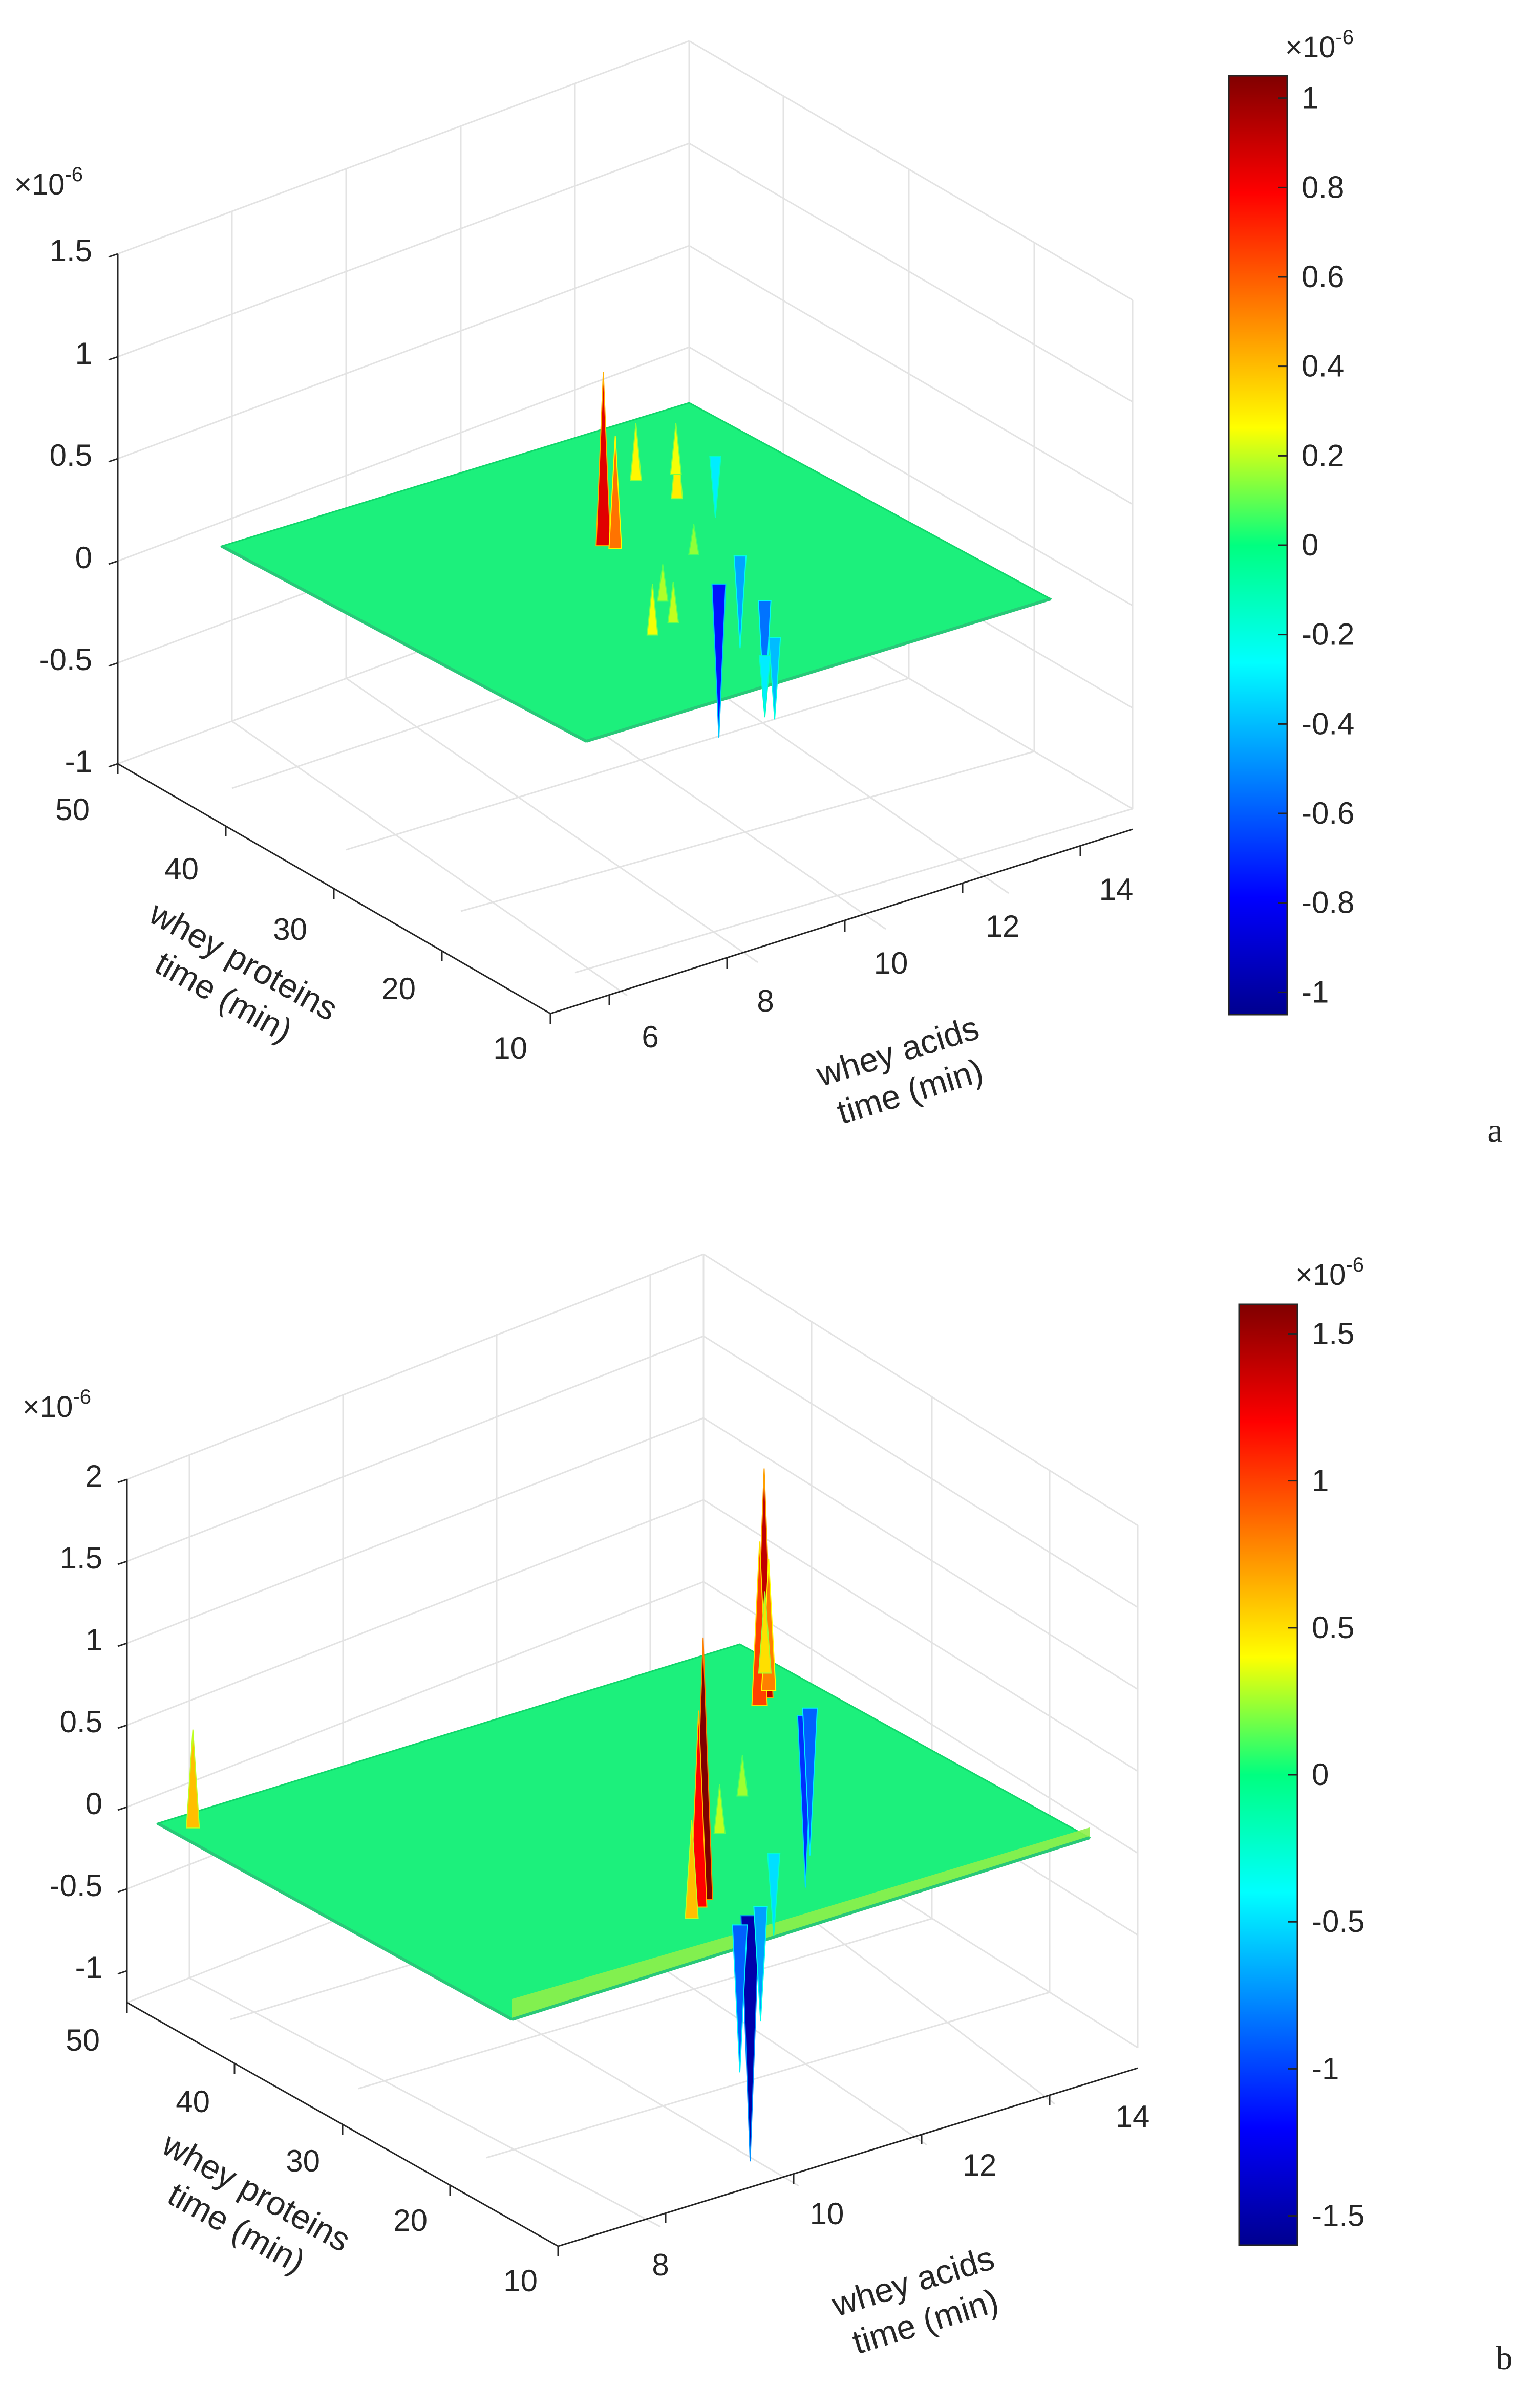  What do you see at coordinates (1504, 2358) in the screenshot?
I see `panel-letter-b: b` at bounding box center [1504, 2358].